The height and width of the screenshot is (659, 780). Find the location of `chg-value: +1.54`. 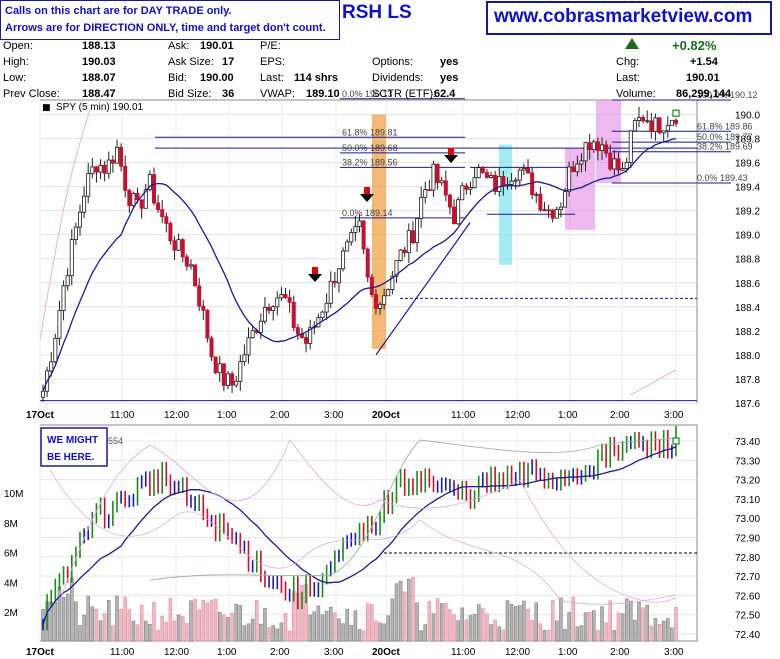

chg-value: +1.54 is located at coordinates (704, 62).